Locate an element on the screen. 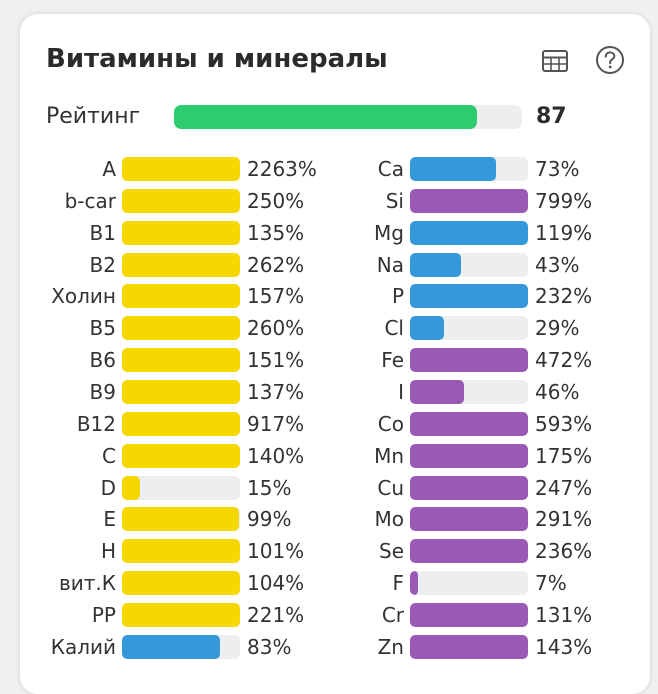  nutrient-row: Si 799% is located at coordinates (475, 201).